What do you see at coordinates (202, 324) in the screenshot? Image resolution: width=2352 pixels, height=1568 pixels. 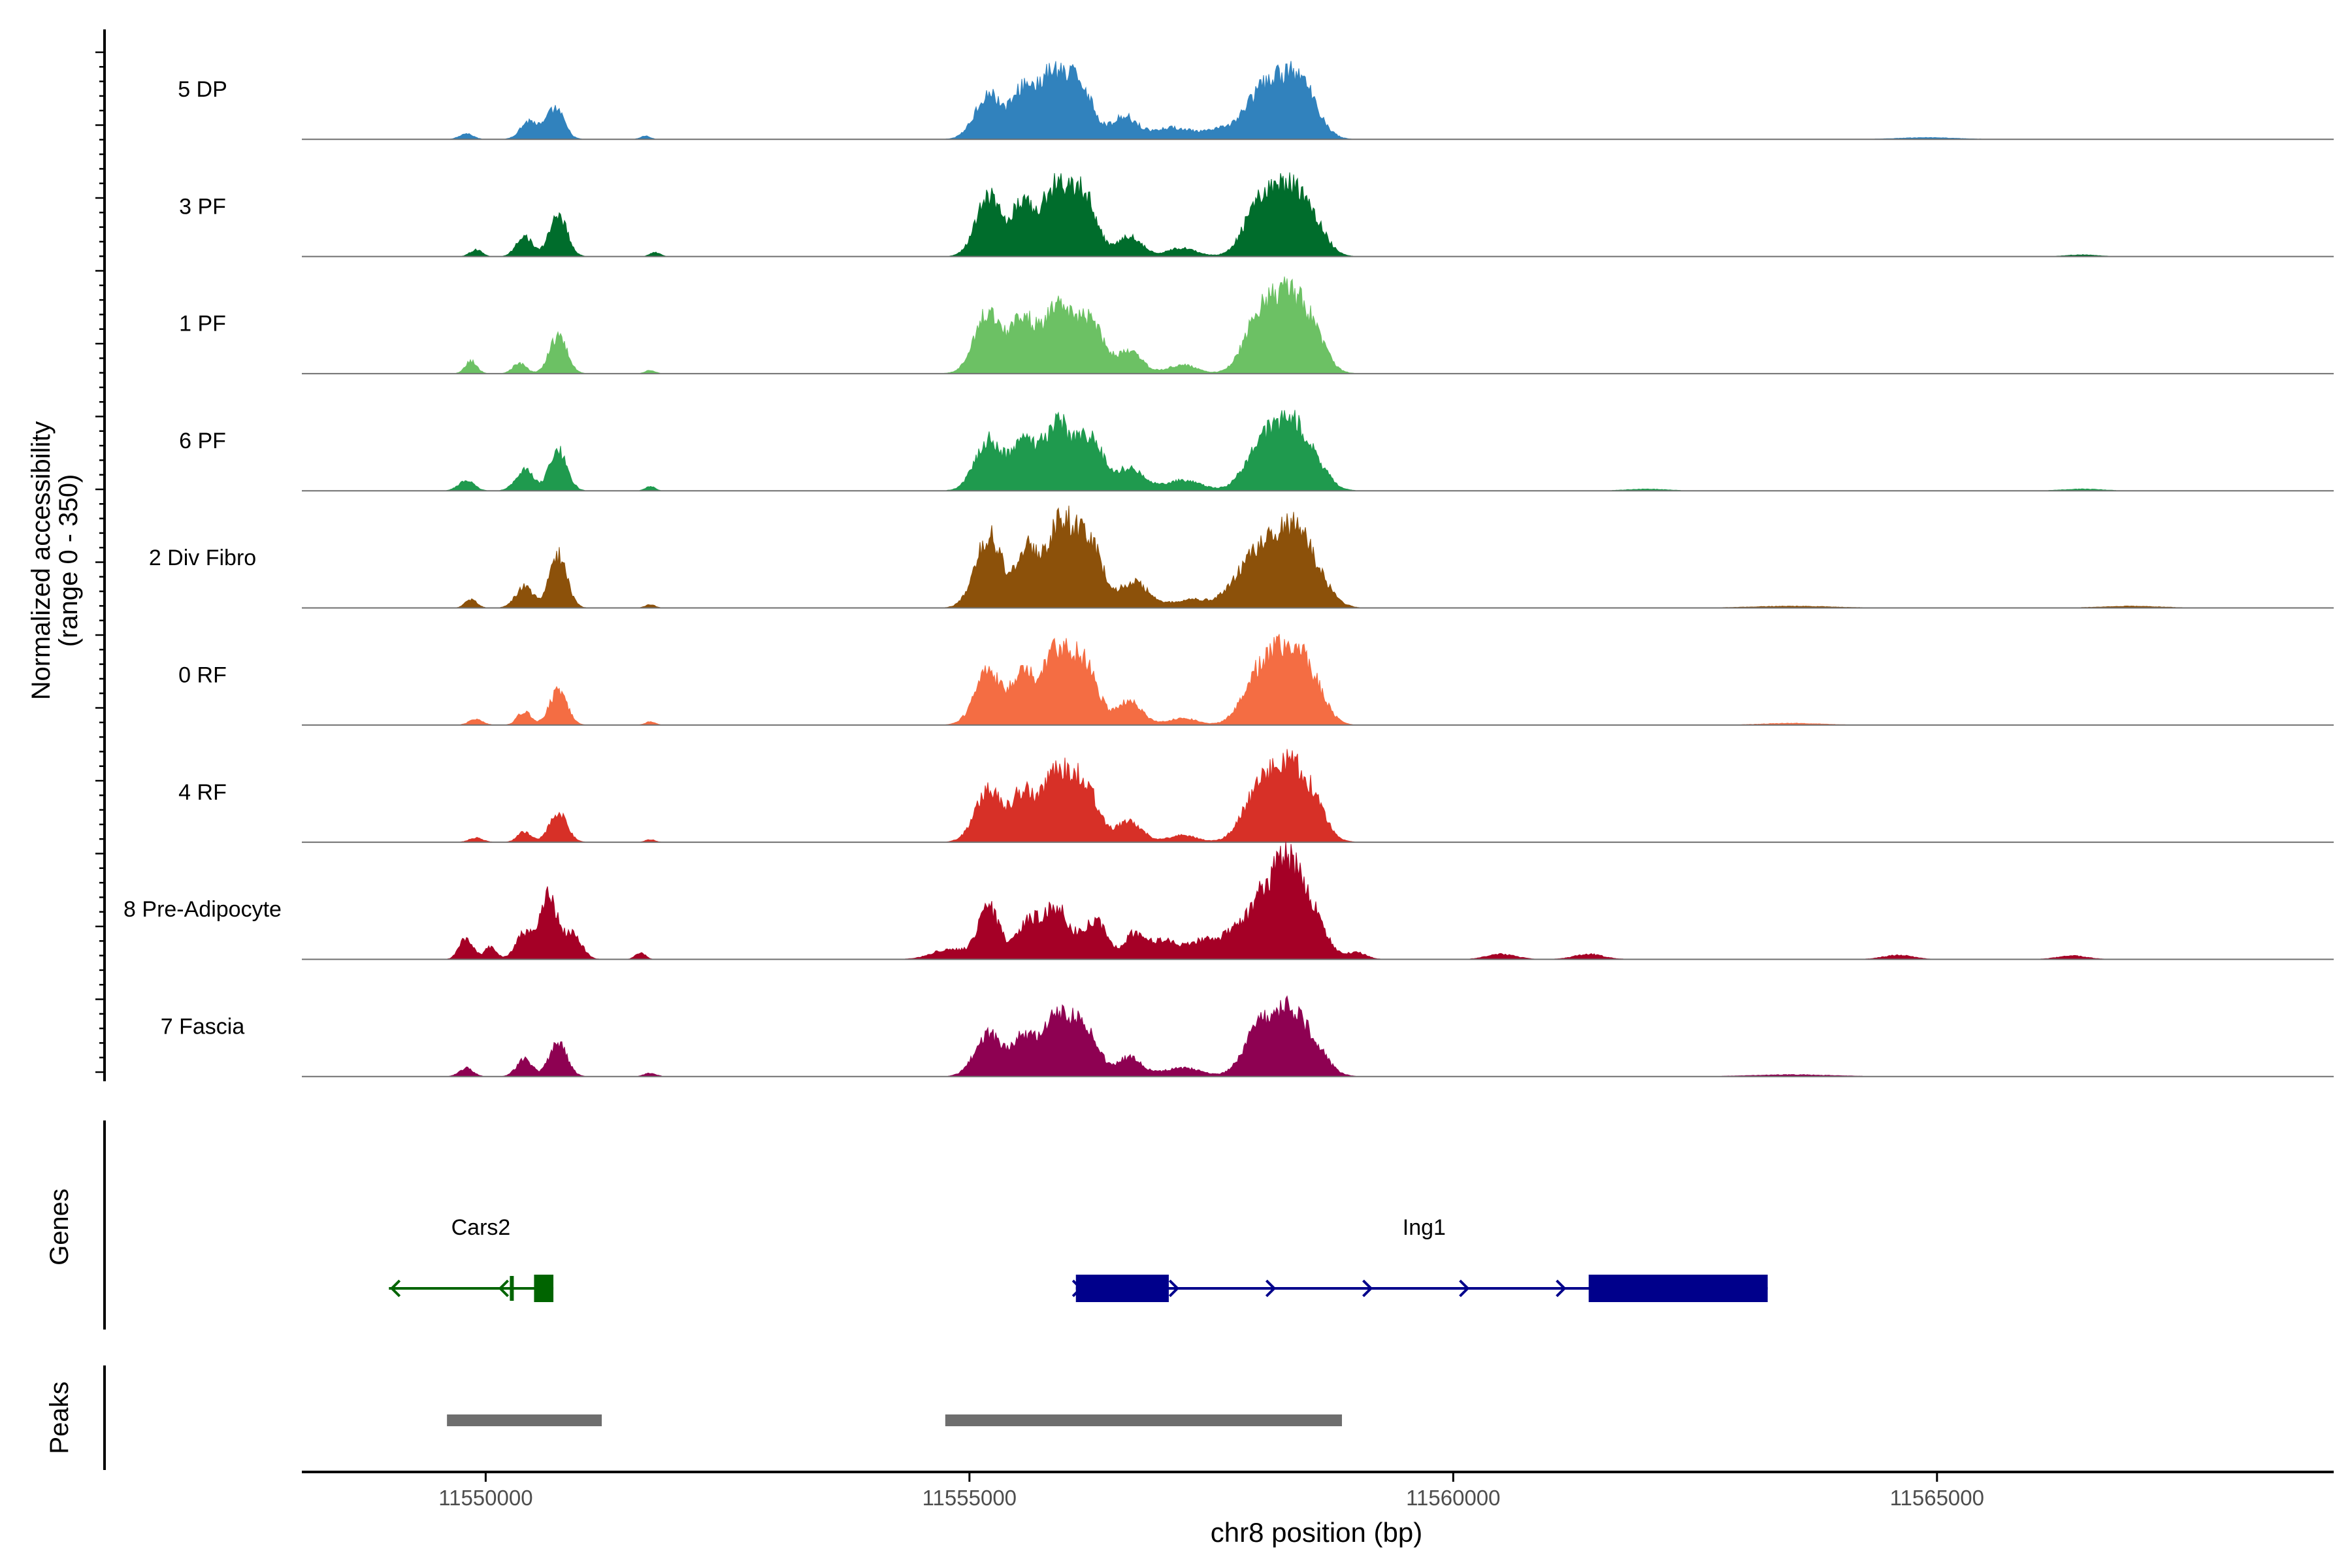 I see `track-label: 1 PF` at bounding box center [202, 324].